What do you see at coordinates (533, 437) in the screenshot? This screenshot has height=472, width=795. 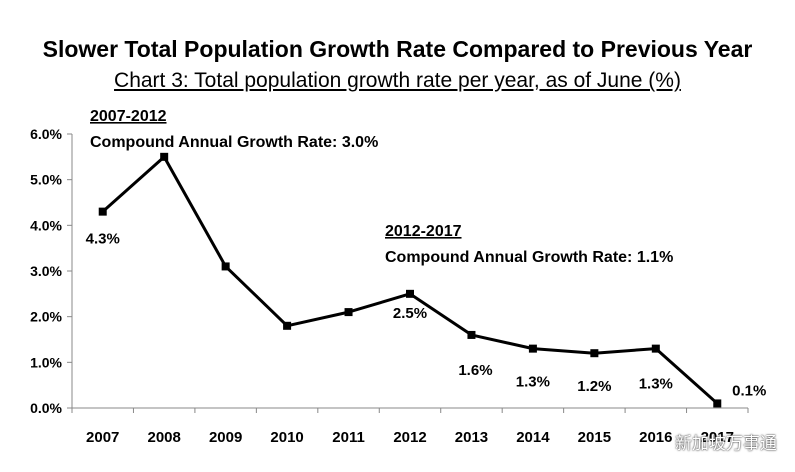 I see `x-tick-label: 2014` at bounding box center [533, 437].